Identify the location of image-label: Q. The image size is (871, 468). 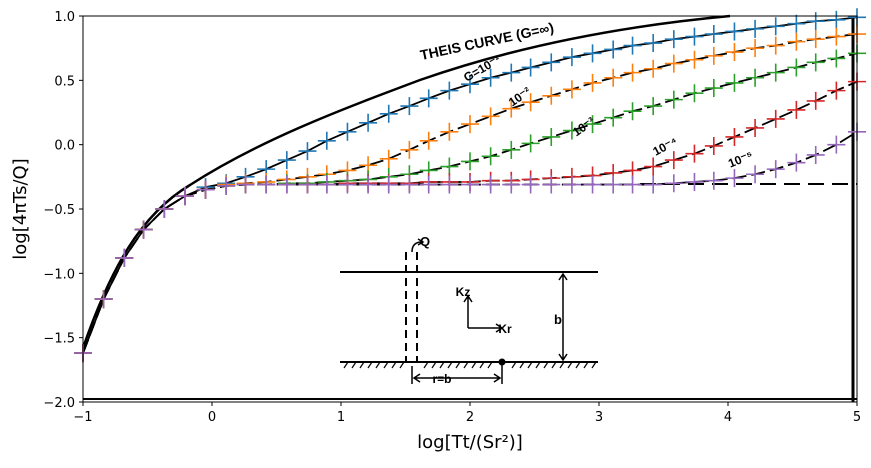
(425, 241).